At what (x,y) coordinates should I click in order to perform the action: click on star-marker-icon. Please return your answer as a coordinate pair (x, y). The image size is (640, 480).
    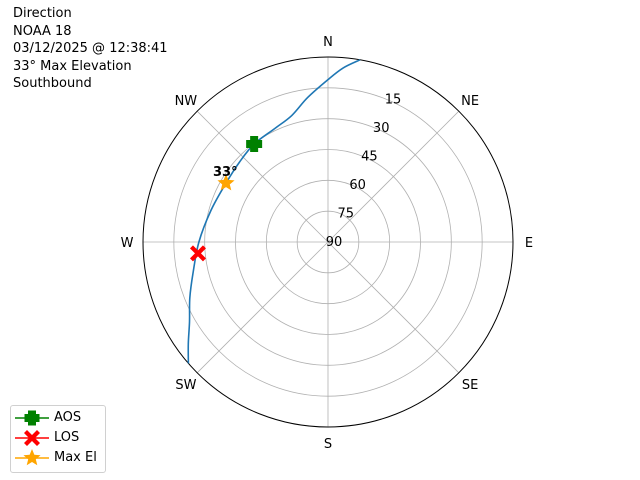
    Looking at the image, I should click on (32, 457).